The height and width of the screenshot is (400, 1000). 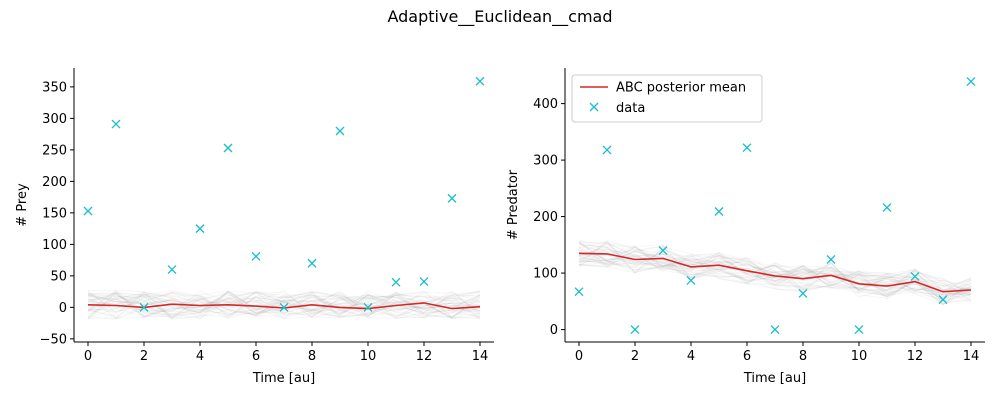 What do you see at coordinates (630, 108) in the screenshot?
I see `legend-data-label: data` at bounding box center [630, 108].